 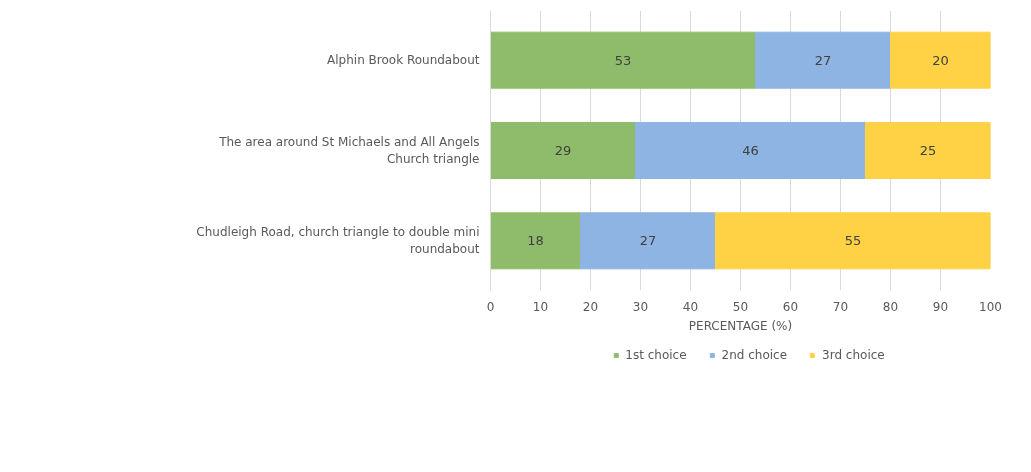 I want to click on y-tick-label: Chudleigh Road, church triangle to double mini roundabout, so click(x=338, y=241).